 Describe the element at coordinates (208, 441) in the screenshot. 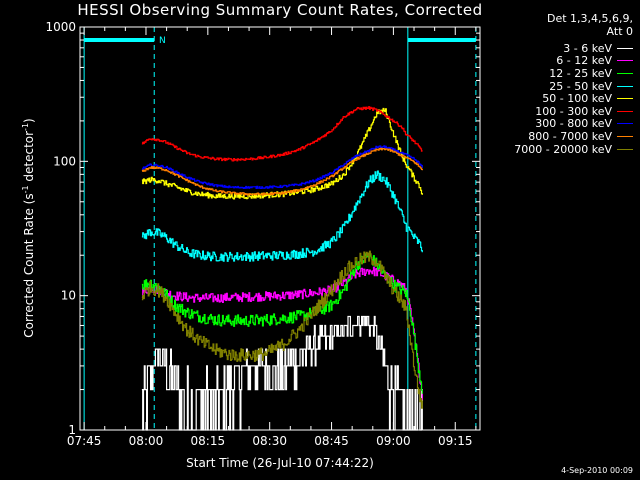

I see `x-tick-label: 08:15` at that location.